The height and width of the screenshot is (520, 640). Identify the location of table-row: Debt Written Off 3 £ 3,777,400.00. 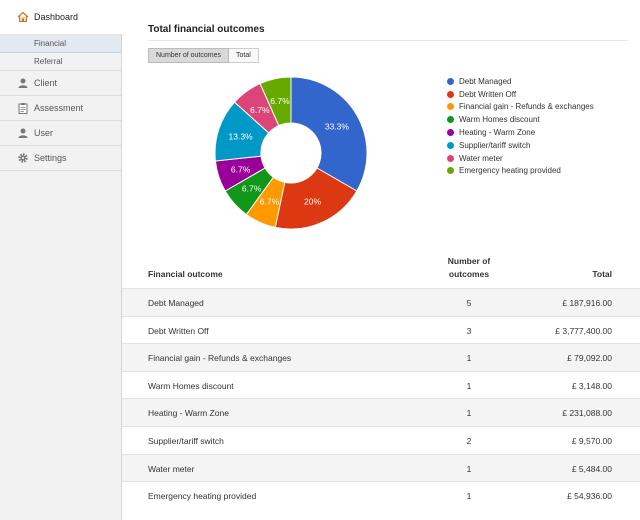
(381, 329).